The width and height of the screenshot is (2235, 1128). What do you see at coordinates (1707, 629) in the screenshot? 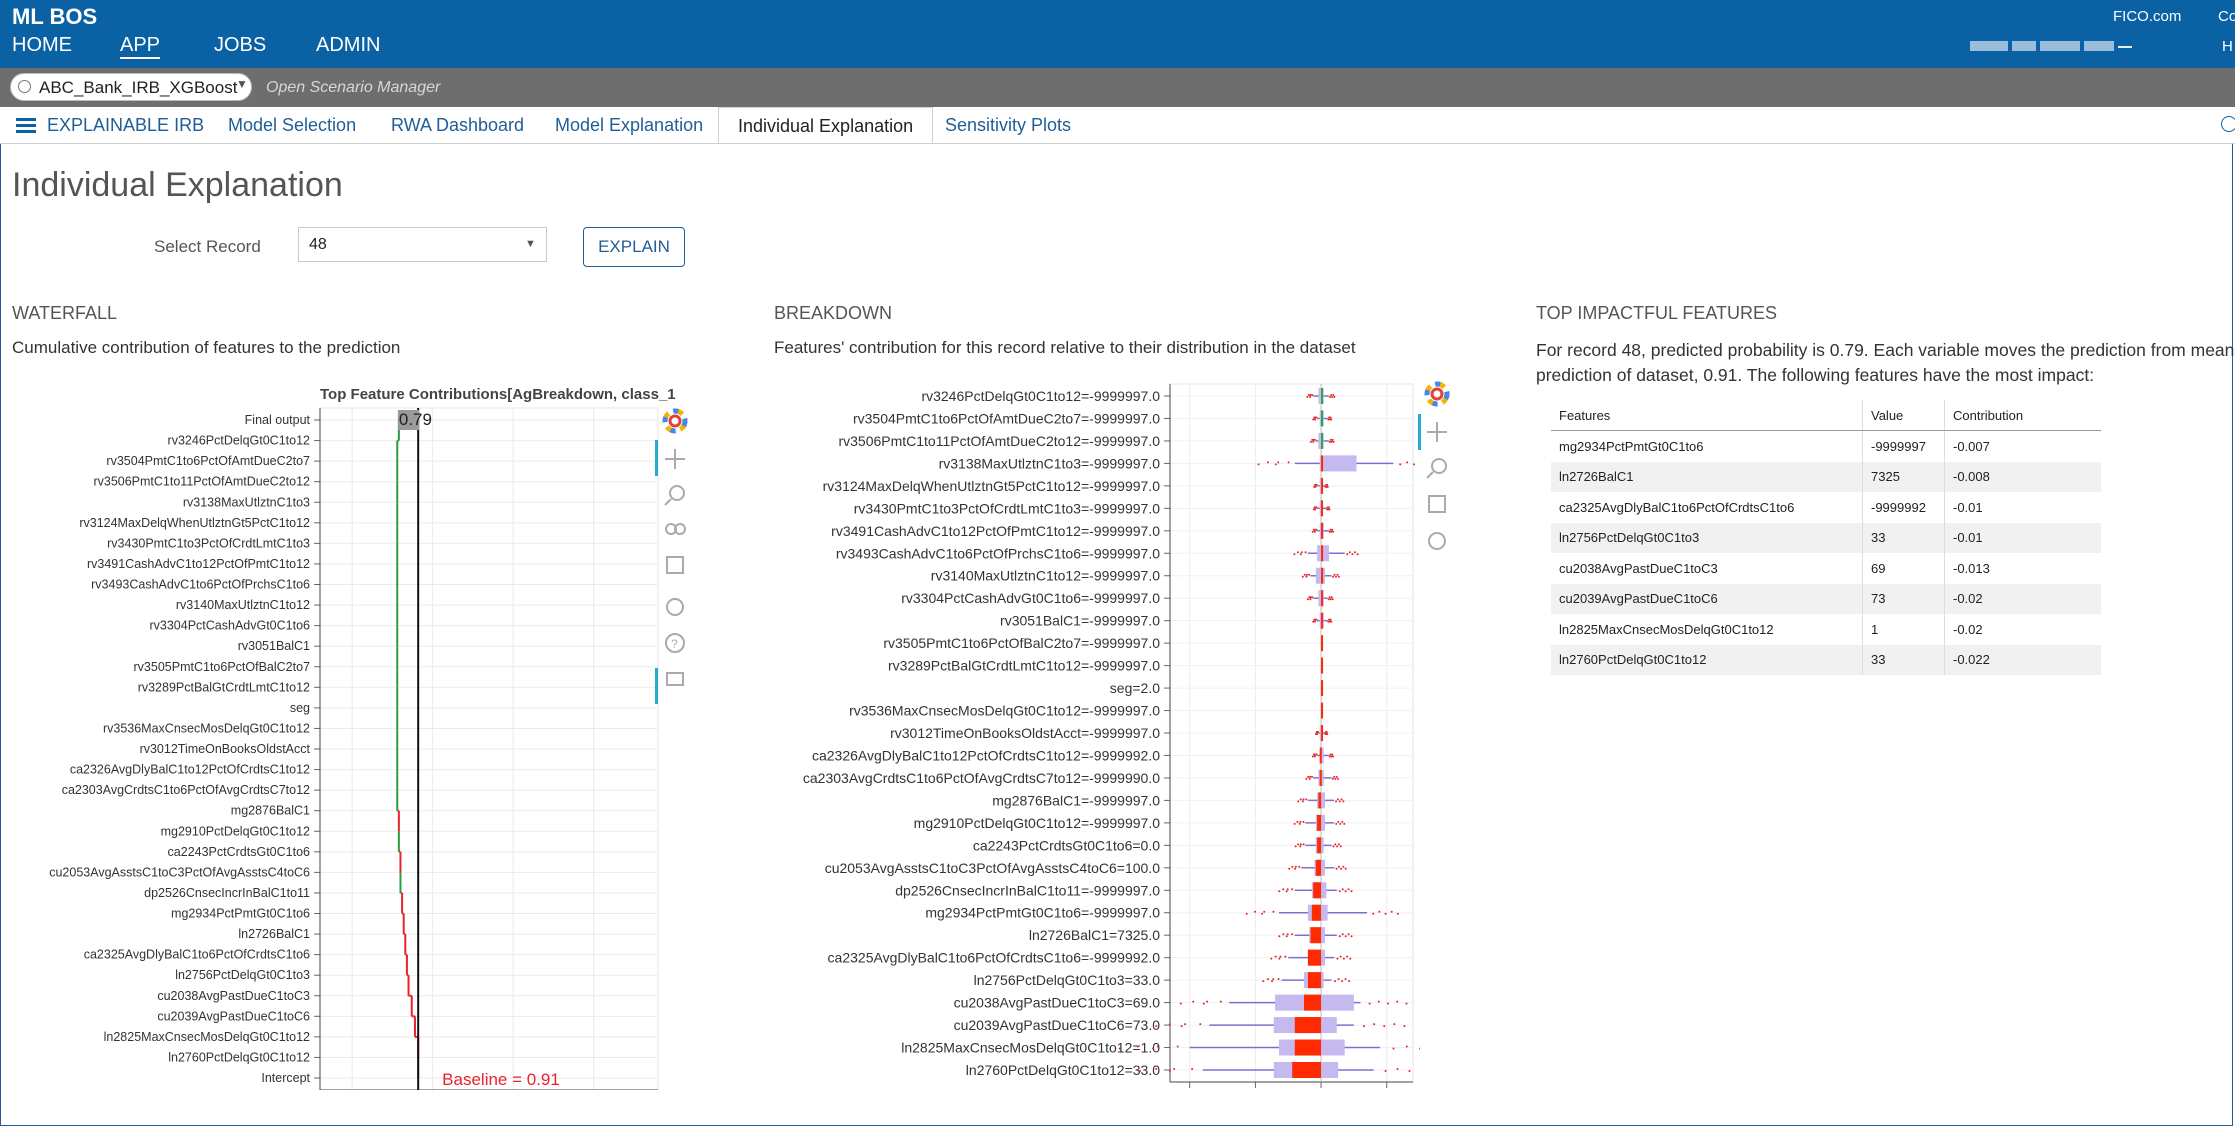
I see `cell-feature: ln2825MaxCnsecMosDelqGt0C1to12` at bounding box center [1707, 629].